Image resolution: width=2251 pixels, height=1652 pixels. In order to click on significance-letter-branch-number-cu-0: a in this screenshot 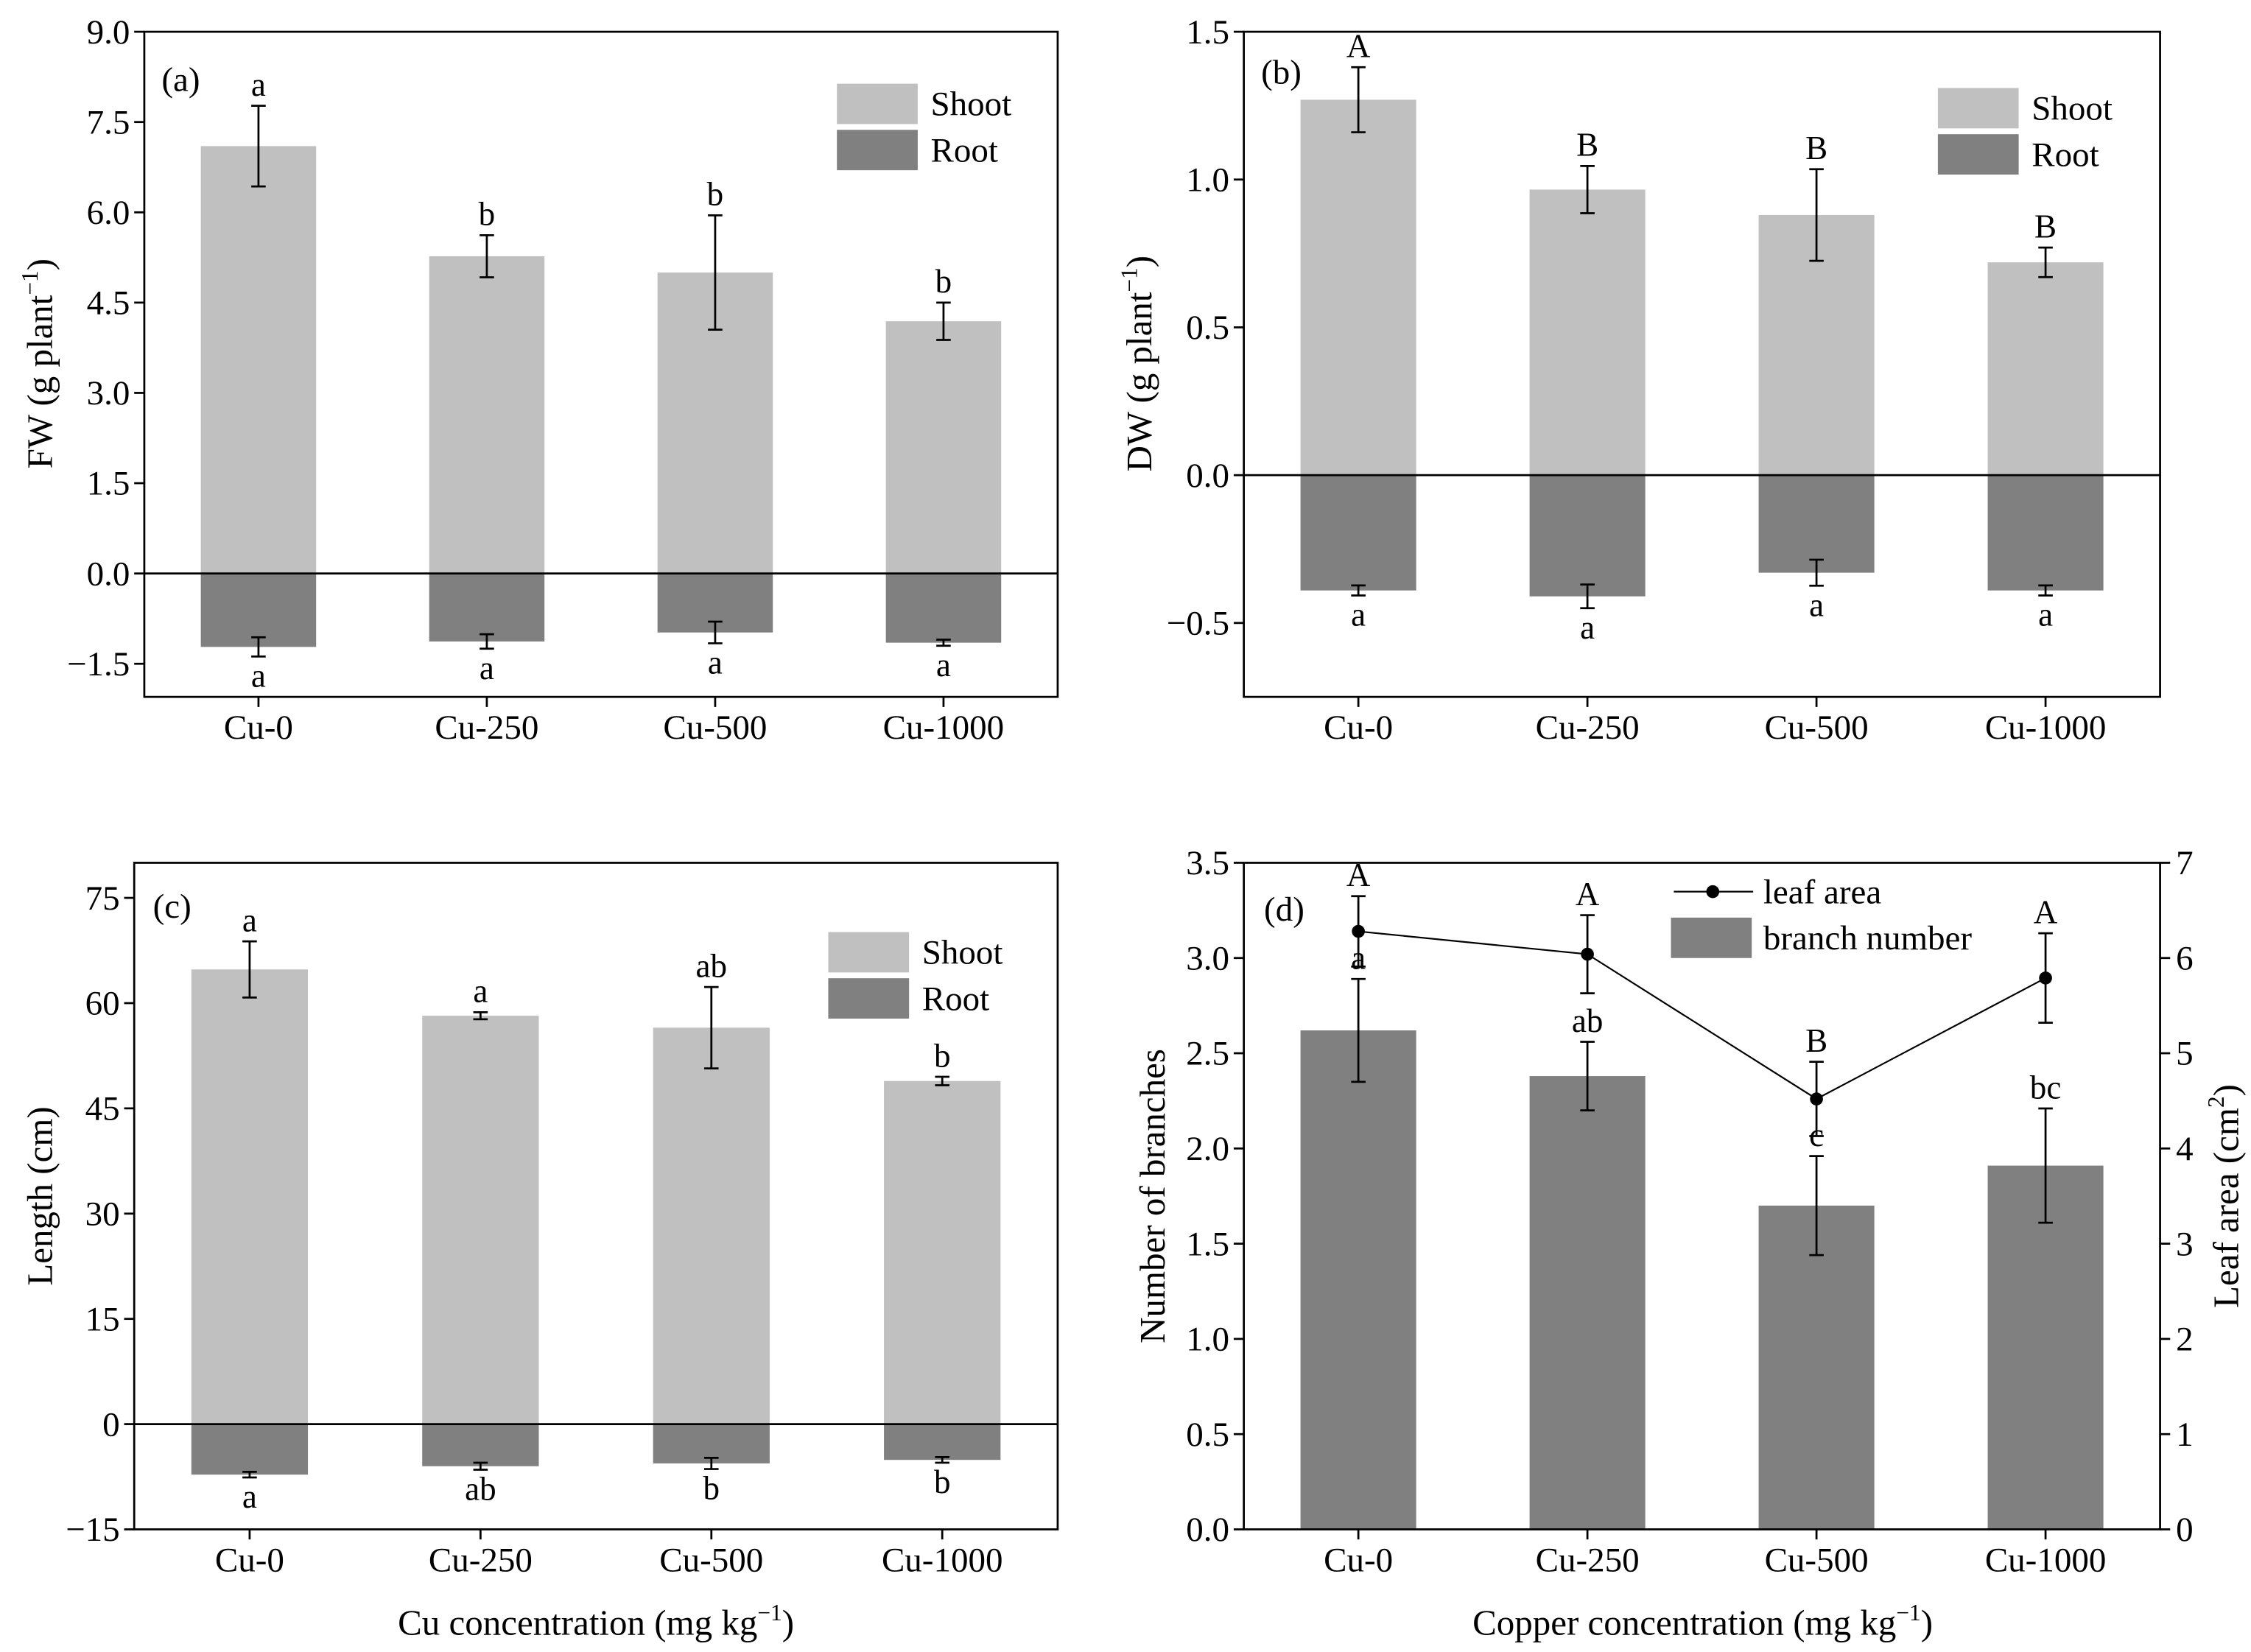, I will do `click(1358, 957)`.